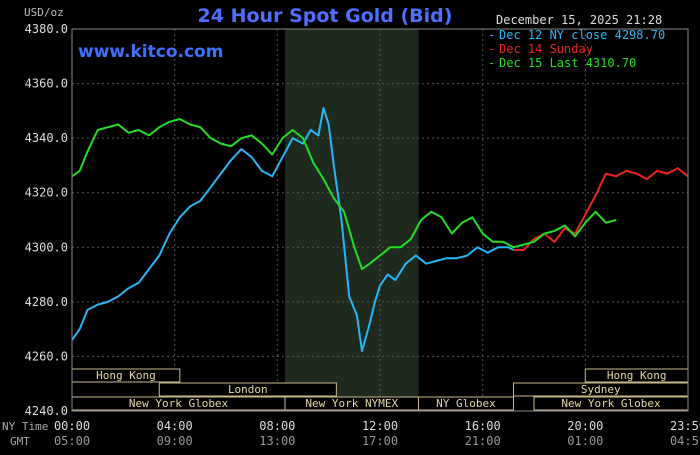 The height and width of the screenshot is (455, 700). I want to click on chart-title: 24 Hour Spot Gold (Bid), so click(325, 16).